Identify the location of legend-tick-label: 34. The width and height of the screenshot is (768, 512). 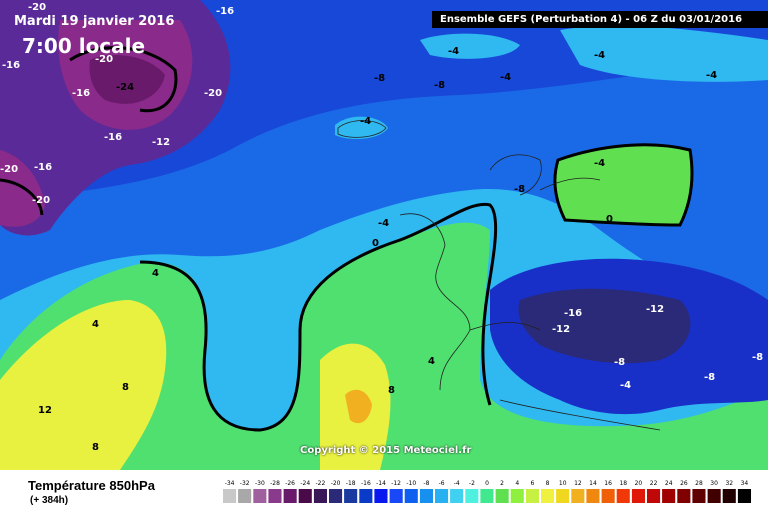
(745, 483).